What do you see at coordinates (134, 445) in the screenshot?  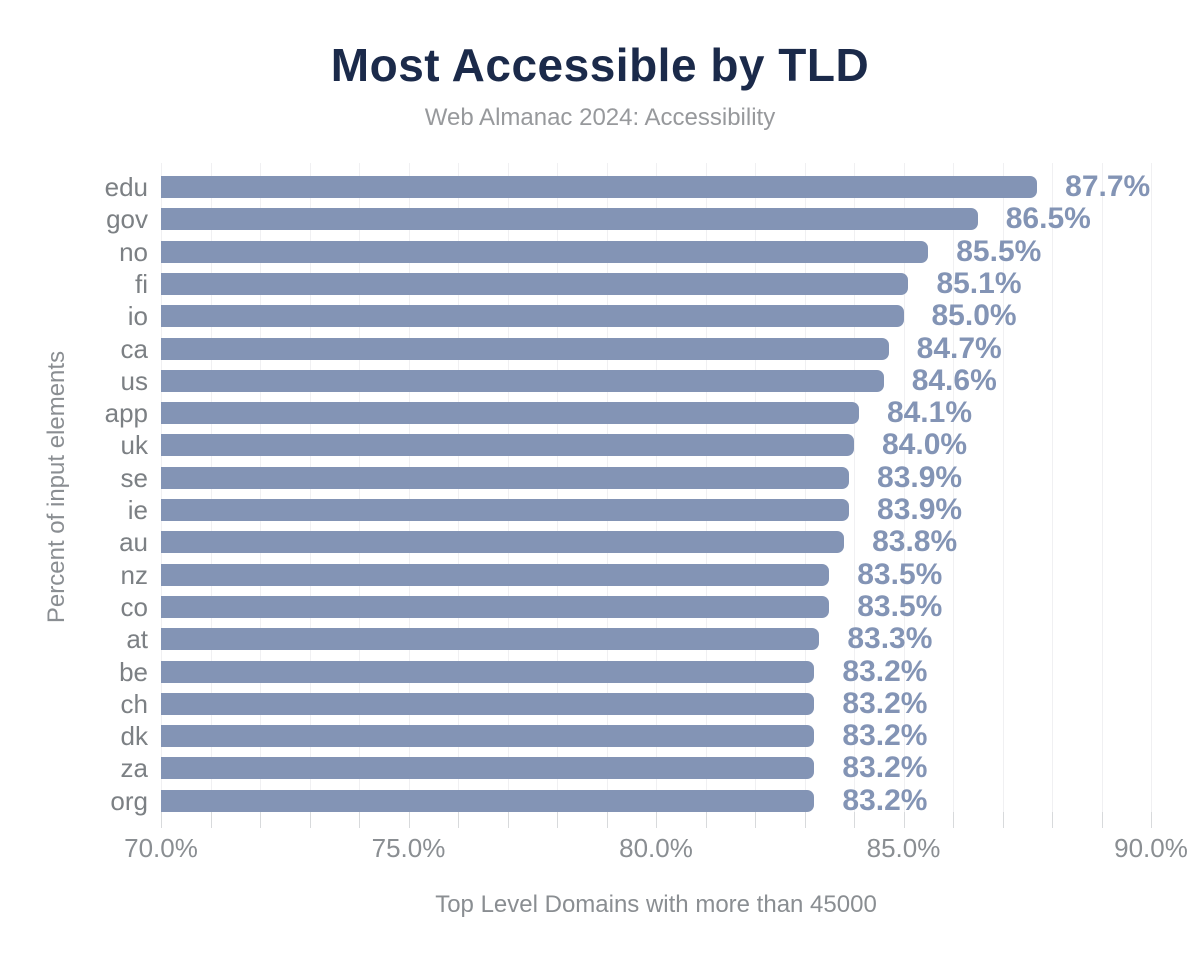 I see `category-label: uk` at bounding box center [134, 445].